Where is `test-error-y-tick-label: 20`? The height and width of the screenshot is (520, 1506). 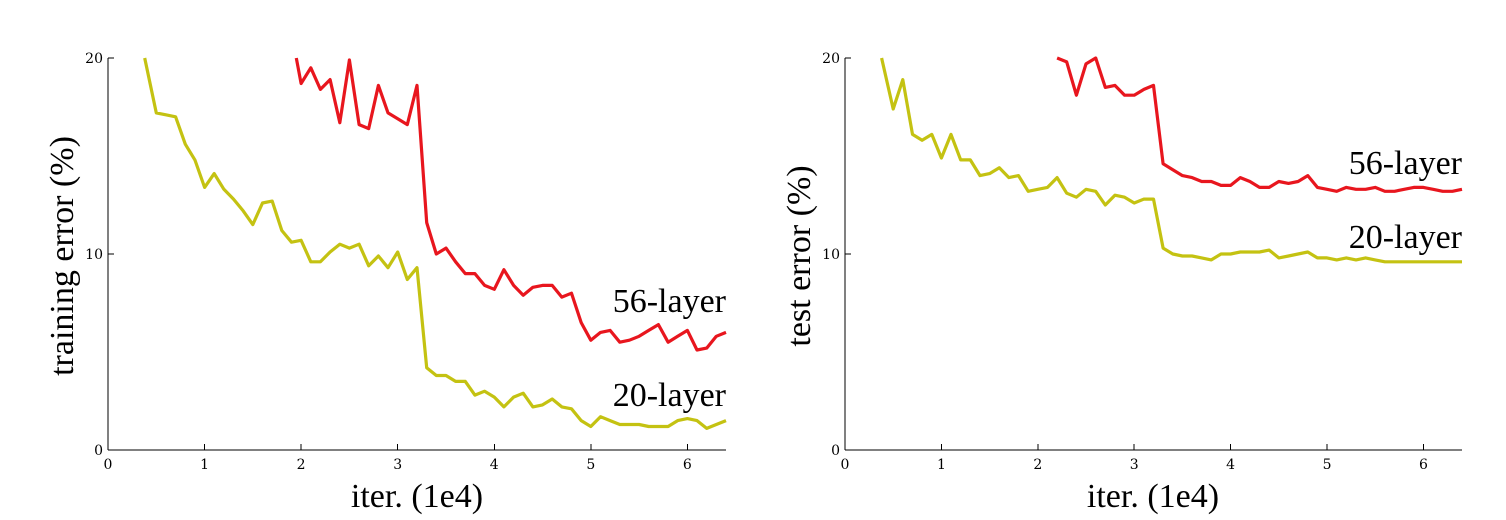 test-error-y-tick-label: 20 is located at coordinates (831, 59).